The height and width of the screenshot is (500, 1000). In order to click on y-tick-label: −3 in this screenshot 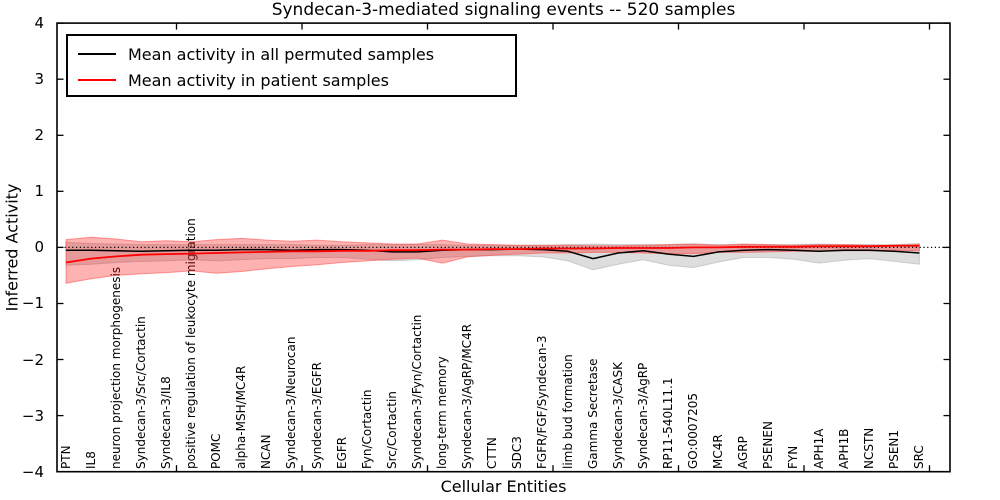, I will do `click(32, 415)`.